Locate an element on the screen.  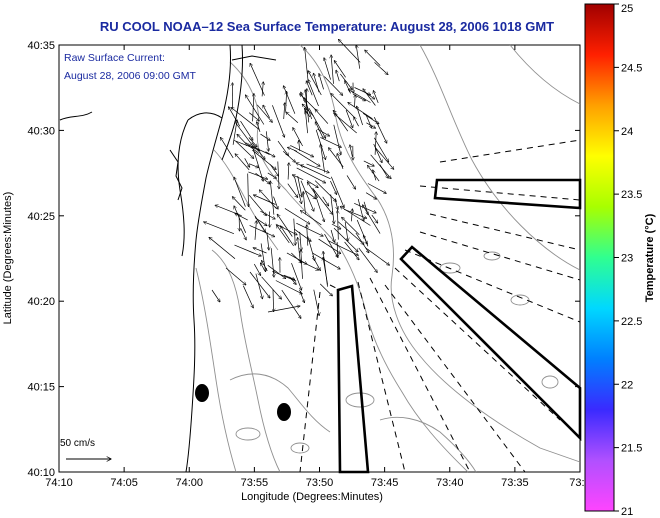
y-tick-label: 40:10 is located at coordinates (41, 473).